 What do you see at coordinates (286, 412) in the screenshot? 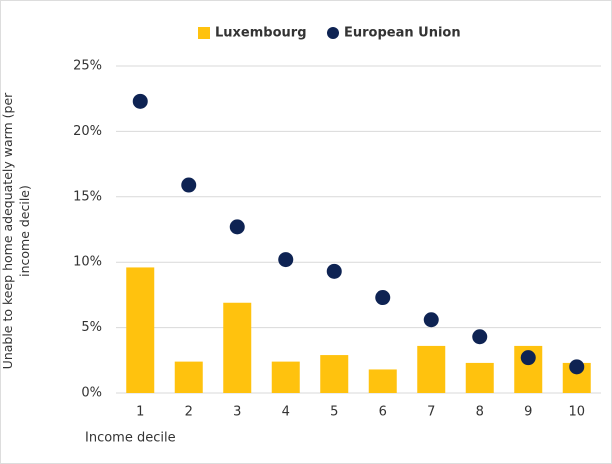
I see `x-tick-label: 4` at bounding box center [286, 412].